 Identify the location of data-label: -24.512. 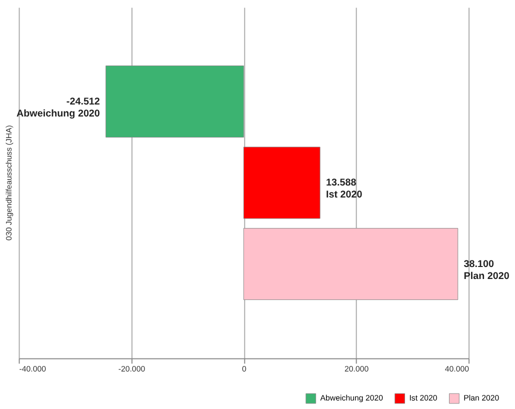
(83, 102).